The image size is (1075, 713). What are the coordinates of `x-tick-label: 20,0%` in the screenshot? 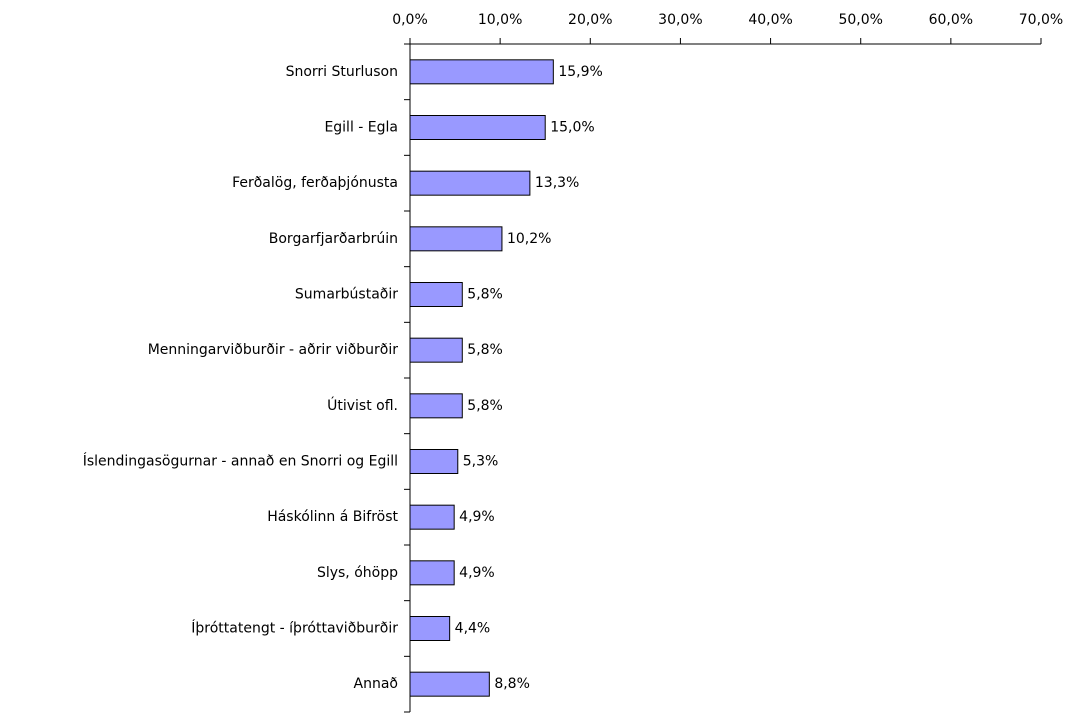 It's located at (590, 20).